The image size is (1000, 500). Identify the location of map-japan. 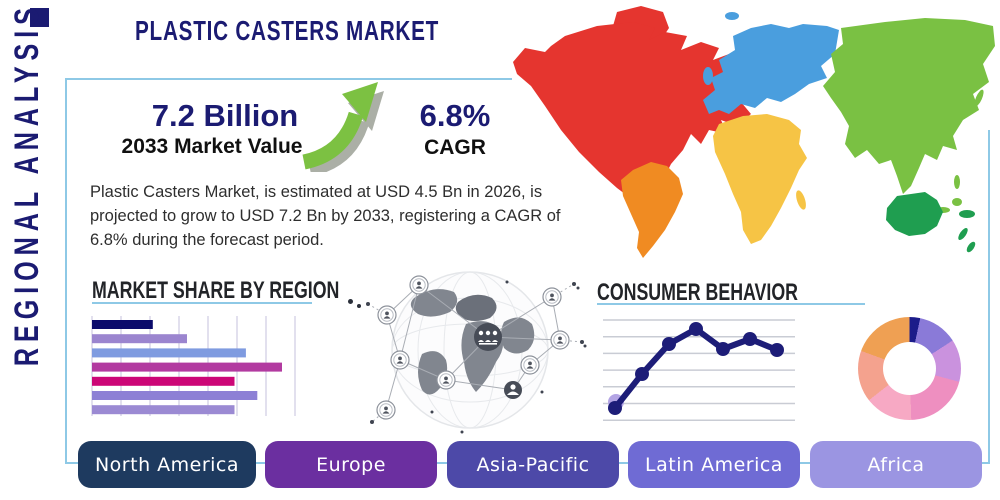
(979, 98).